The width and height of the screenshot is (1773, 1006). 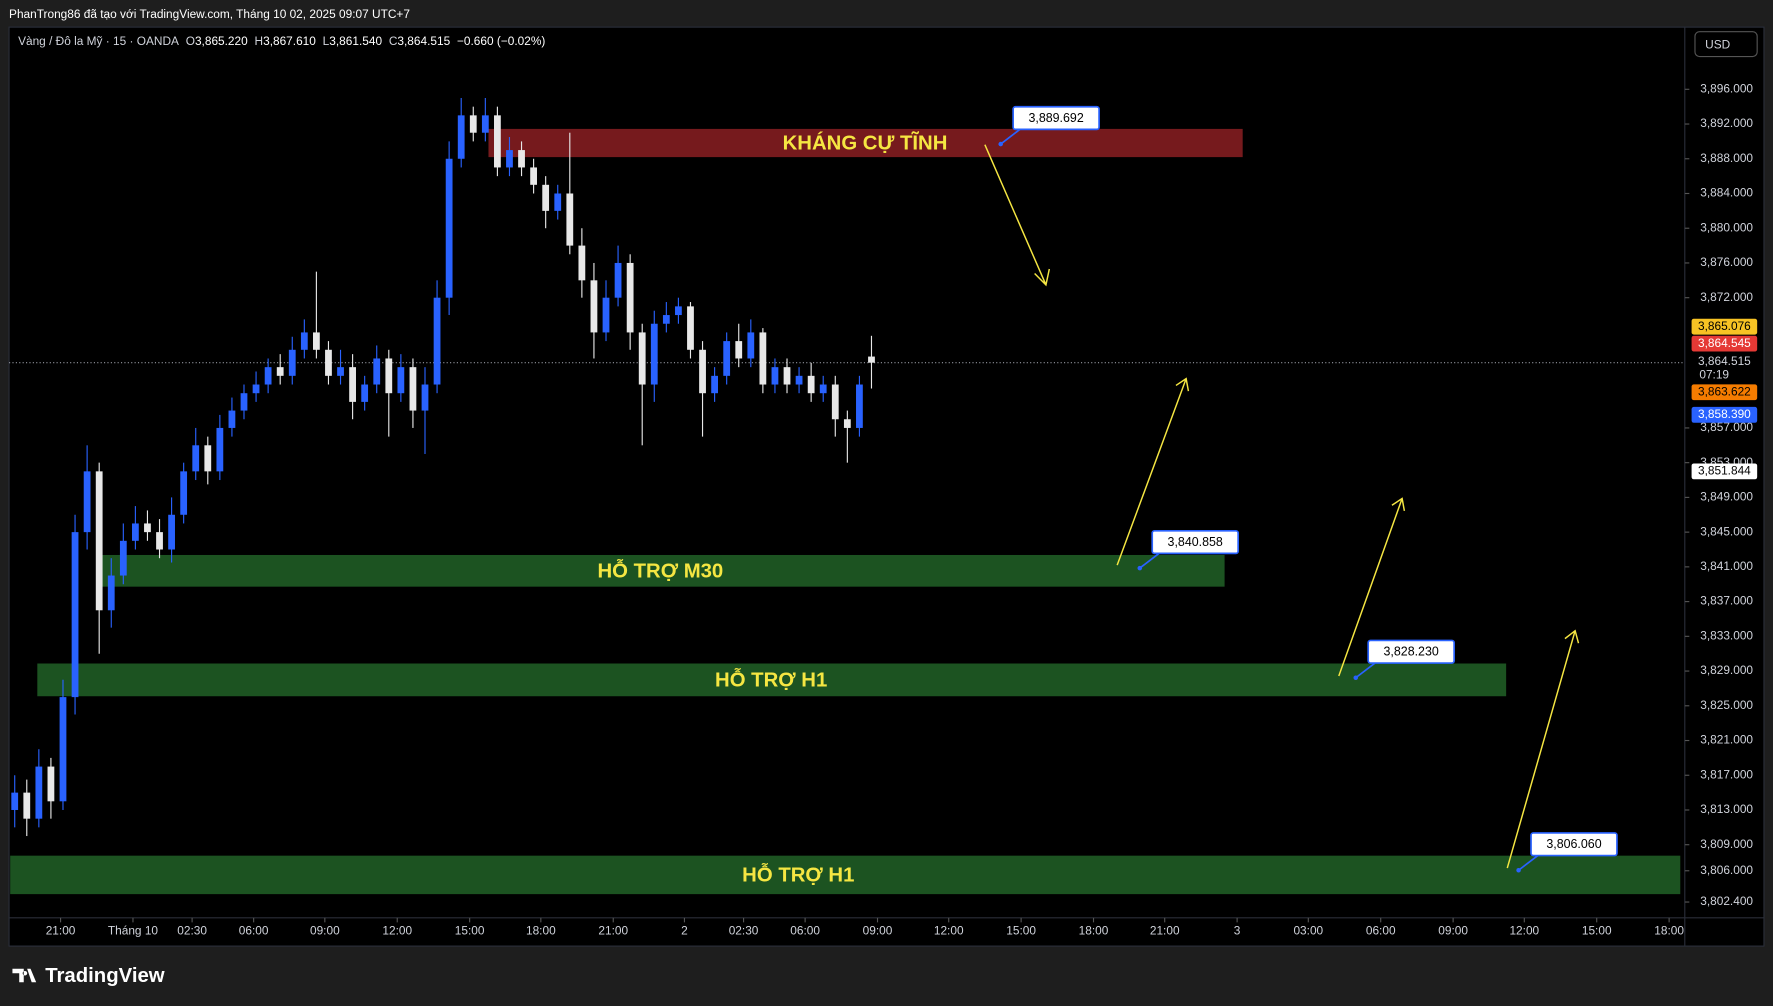 I want to click on x-tick-label: 02:30, so click(x=192, y=931).